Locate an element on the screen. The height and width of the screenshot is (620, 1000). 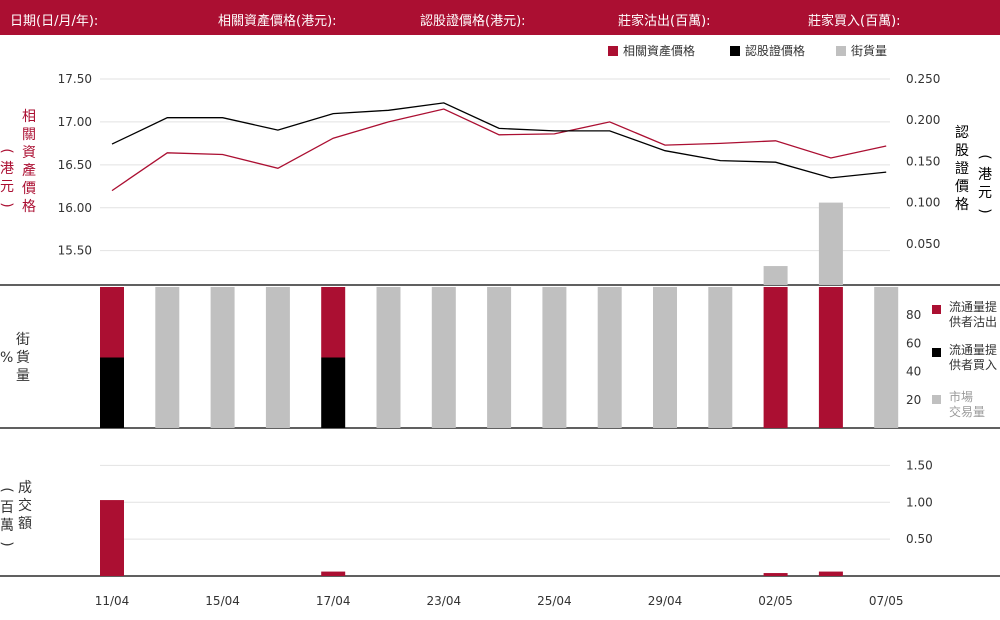
turnover-tick-label: 0.50 is located at coordinates (919, 539).